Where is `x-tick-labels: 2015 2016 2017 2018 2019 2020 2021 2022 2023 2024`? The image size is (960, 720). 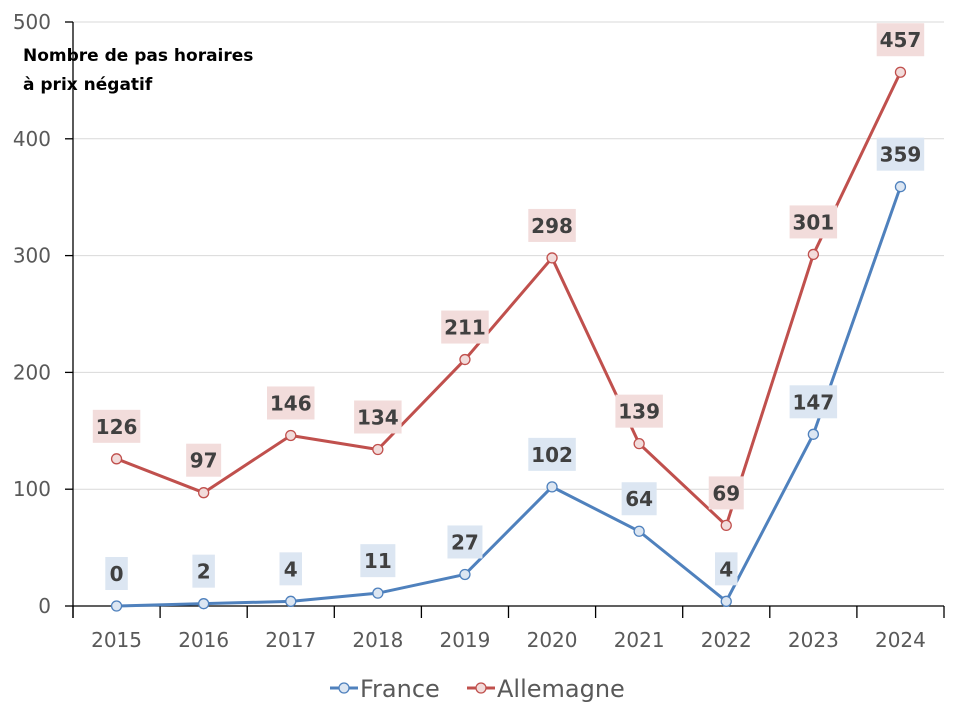
x-tick-labels: 2015 2016 2017 2018 2019 2020 2021 2022 2023 2024 is located at coordinates (508, 640).